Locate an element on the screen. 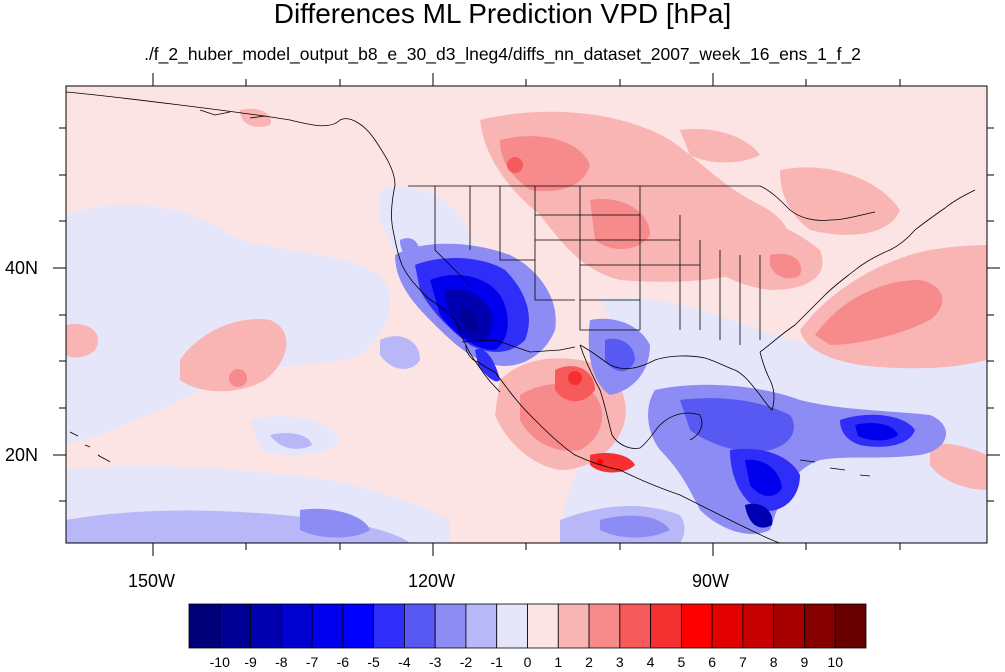  colorbar-tick-label: 1 is located at coordinates (558, 662).